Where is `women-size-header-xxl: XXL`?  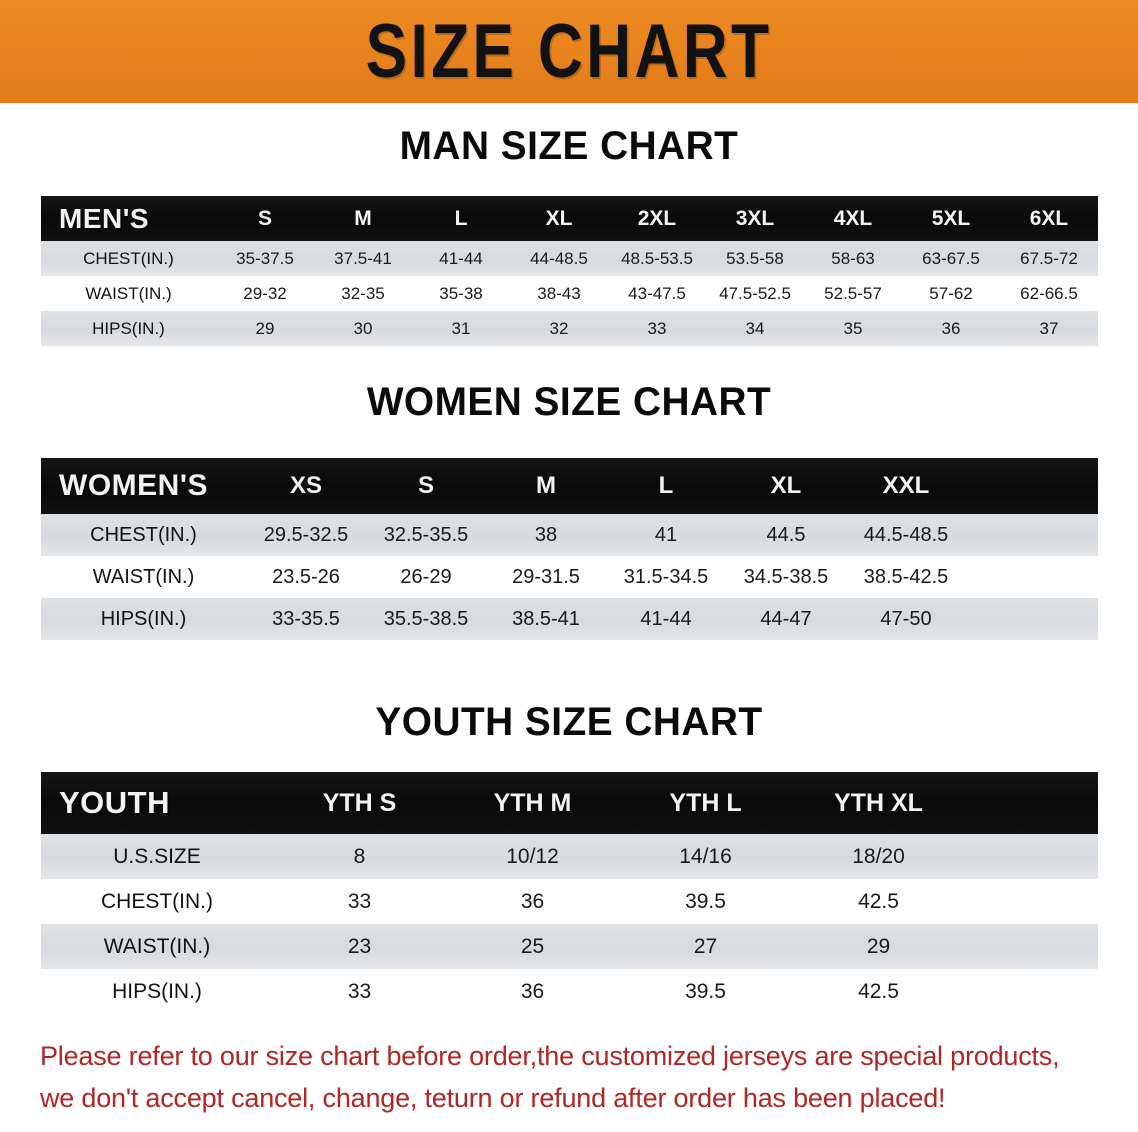 women-size-header-xxl: XXL is located at coordinates (906, 485).